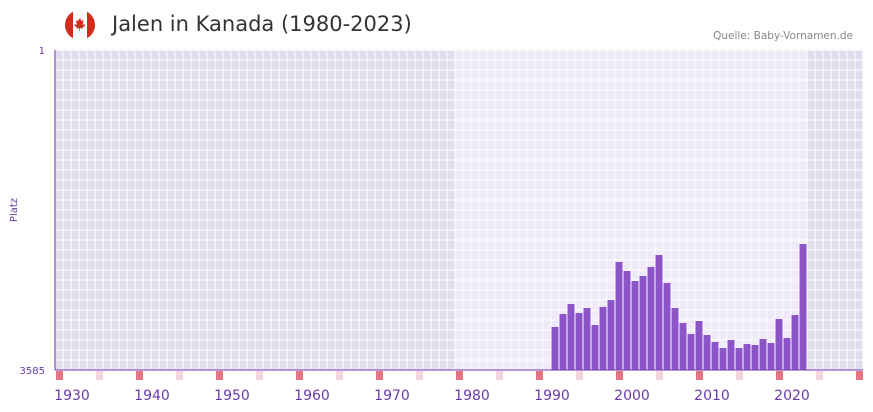 Image resolution: width=873 pixels, height=412 pixels. What do you see at coordinates (779, 344) in the screenshot?
I see `bar-2018` at bounding box center [779, 344].